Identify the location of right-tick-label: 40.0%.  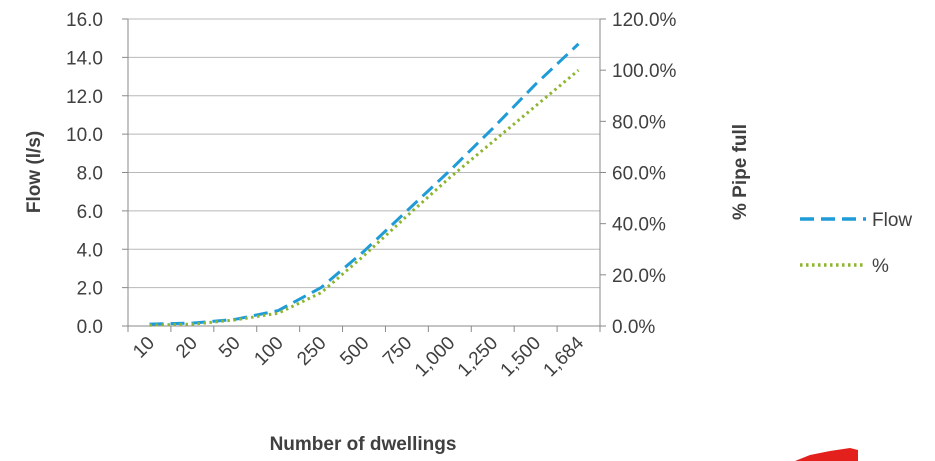
(639, 225).